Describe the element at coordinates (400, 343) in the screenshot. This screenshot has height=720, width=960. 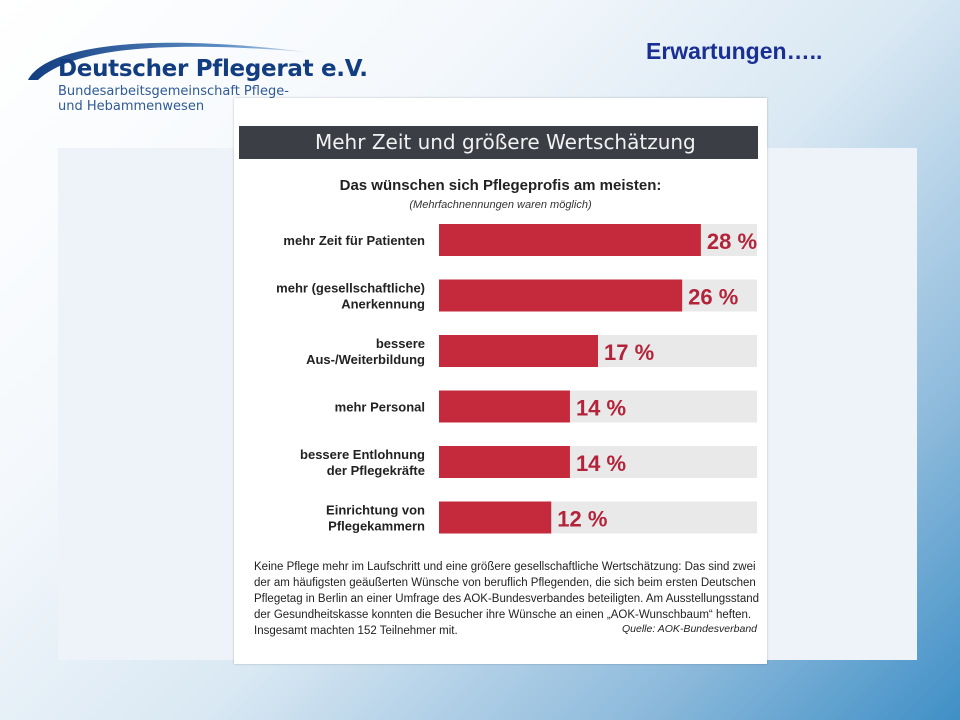
I see `category-label: bessere` at that location.